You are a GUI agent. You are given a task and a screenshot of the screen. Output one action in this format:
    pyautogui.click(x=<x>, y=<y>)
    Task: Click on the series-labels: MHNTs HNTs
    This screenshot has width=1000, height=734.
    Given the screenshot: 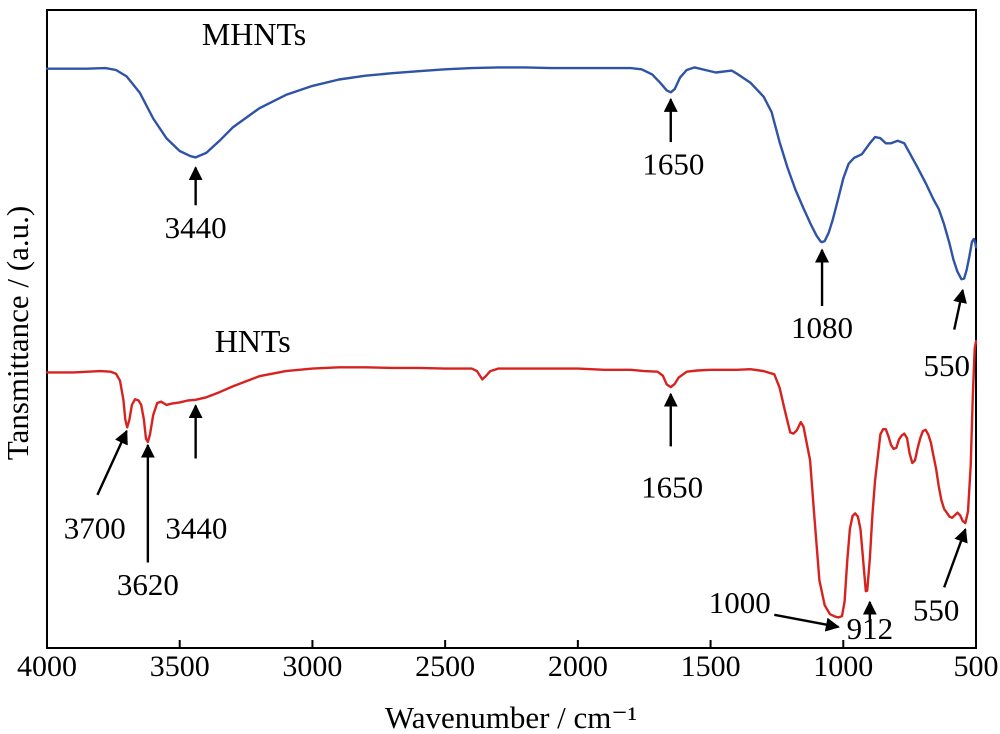 What is the action you would take?
    pyautogui.click(x=254, y=187)
    